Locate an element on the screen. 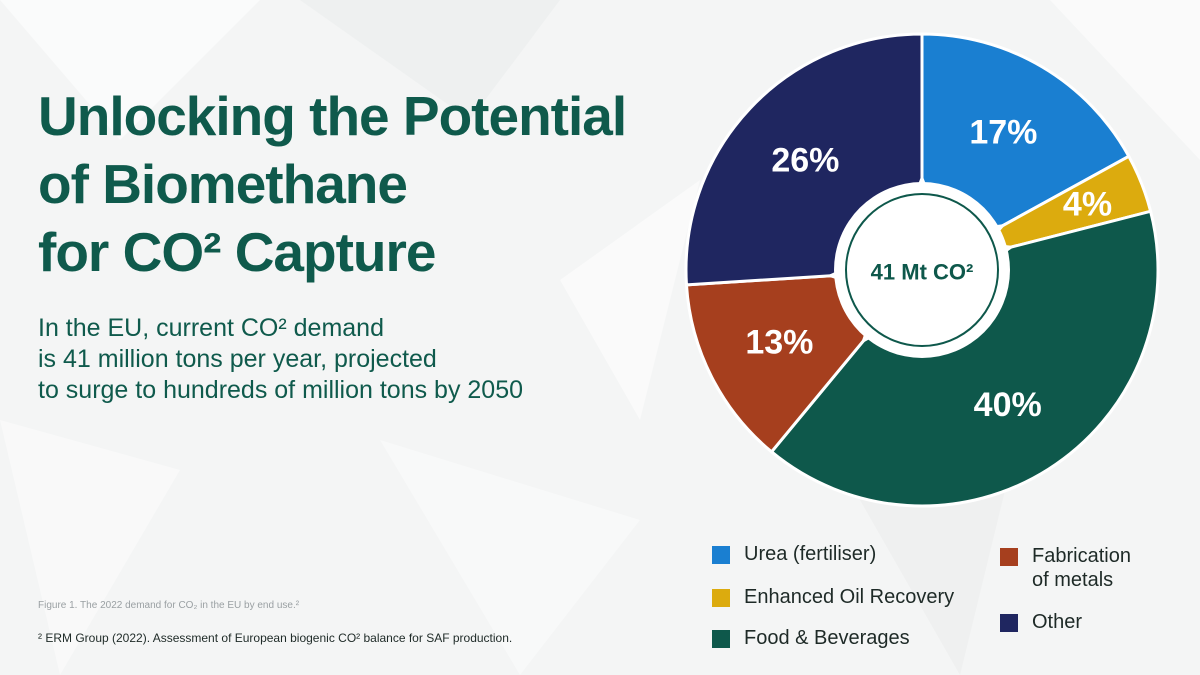 This screenshot has width=1200, height=675. legend-item-enhanced-oil-recovery: Enhanced Oil Recovery is located at coordinates (833, 597).